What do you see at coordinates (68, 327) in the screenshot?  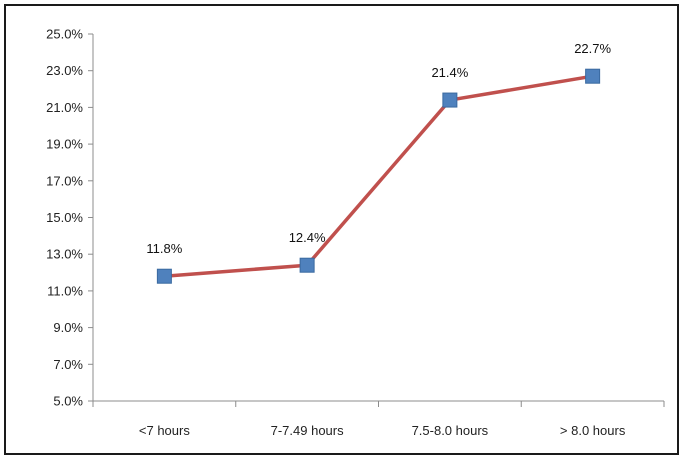 I see `y-tick-label: 9.0%` at bounding box center [68, 327].